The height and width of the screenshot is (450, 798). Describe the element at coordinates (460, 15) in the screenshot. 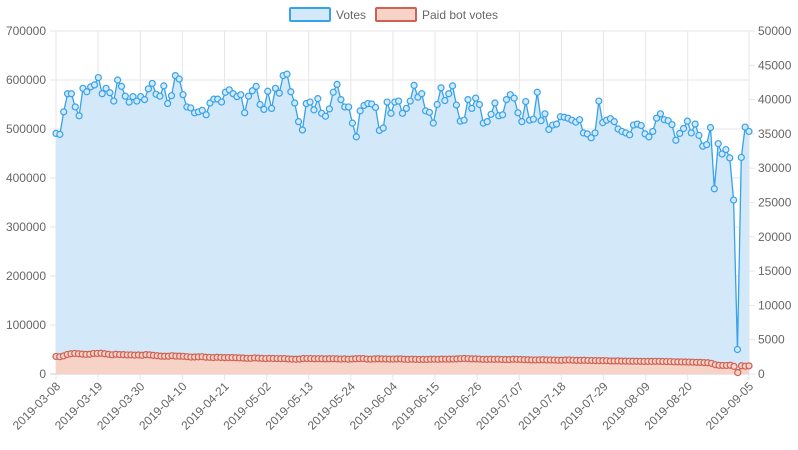

I see `legend-label-paid-bot-votes: Paid bot votes` at that location.